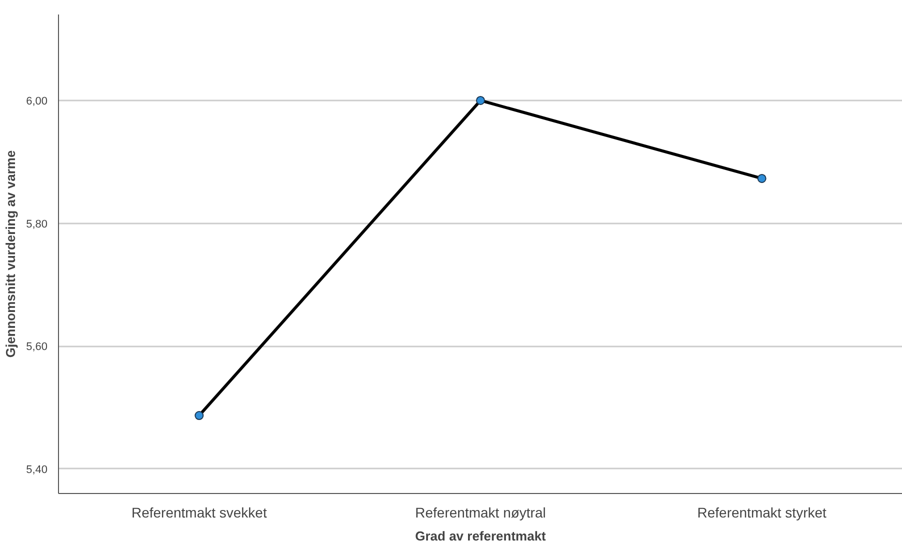  Describe the element at coordinates (481, 536) in the screenshot. I see `x-axis-title: Grad av referentmakt` at that location.